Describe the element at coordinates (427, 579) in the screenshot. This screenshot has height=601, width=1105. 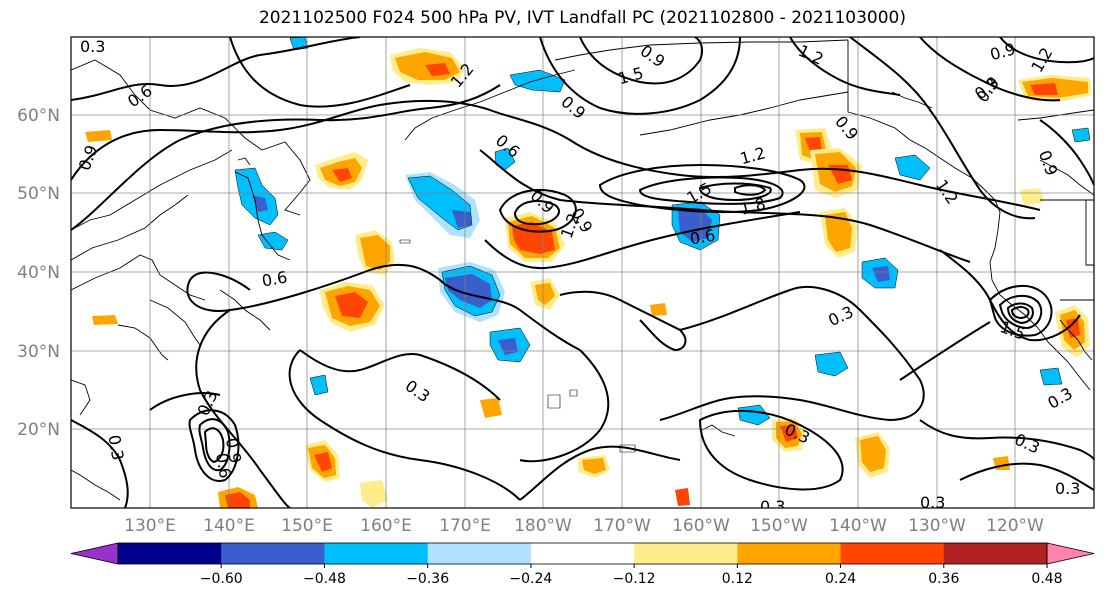
I see `colorbar-tick-label: −0.36` at that location.